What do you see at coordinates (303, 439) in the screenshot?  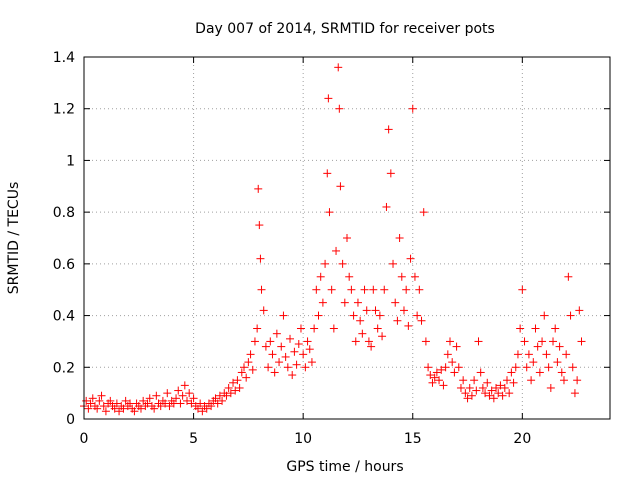 I see `x-tick-label: 10` at bounding box center [303, 439].